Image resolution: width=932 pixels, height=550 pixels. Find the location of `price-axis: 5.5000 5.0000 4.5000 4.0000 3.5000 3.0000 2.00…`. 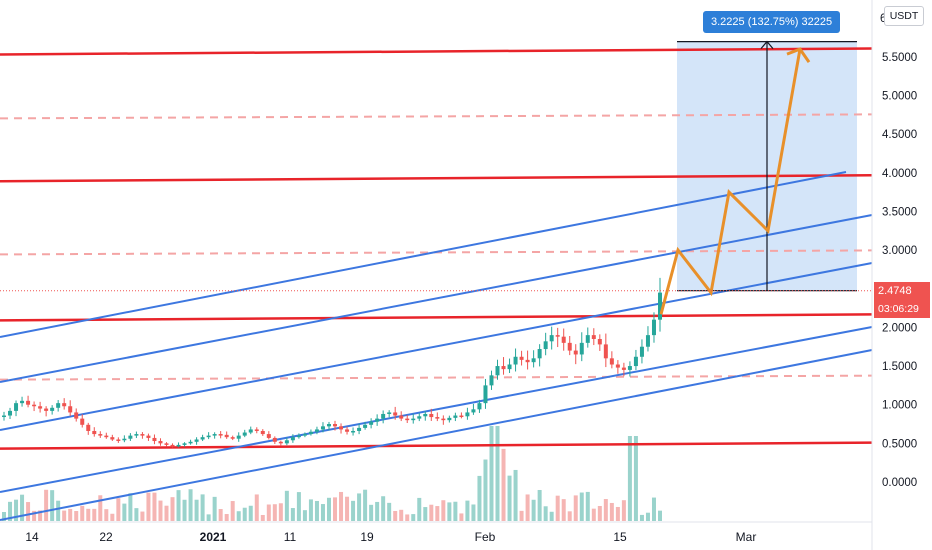

price-axis: 5.5000 5.0000 4.5000 4.0000 3.5000 3.0000 2.00… is located at coordinates (898, 251).